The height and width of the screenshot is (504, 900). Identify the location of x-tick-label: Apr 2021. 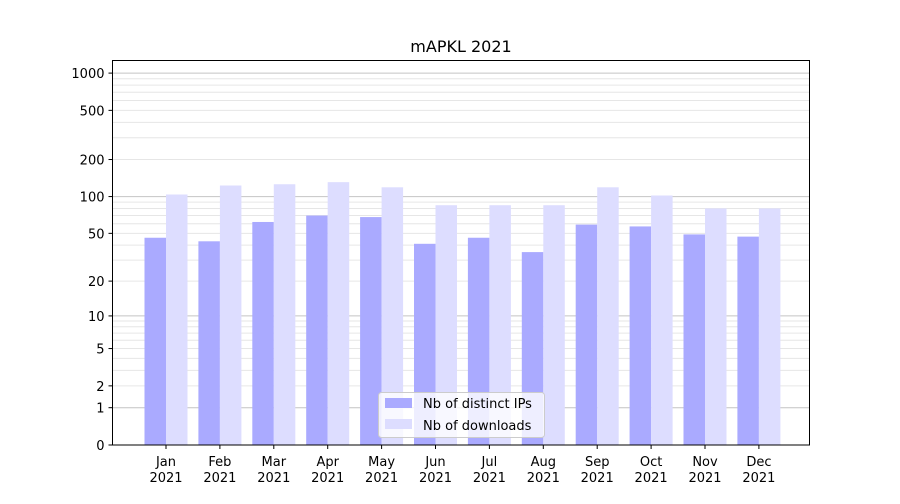
(327, 470).